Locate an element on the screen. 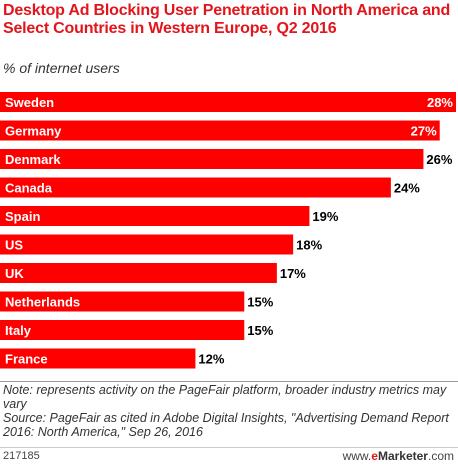 This screenshot has height=464, width=458. bar-canada is located at coordinates (195, 187).